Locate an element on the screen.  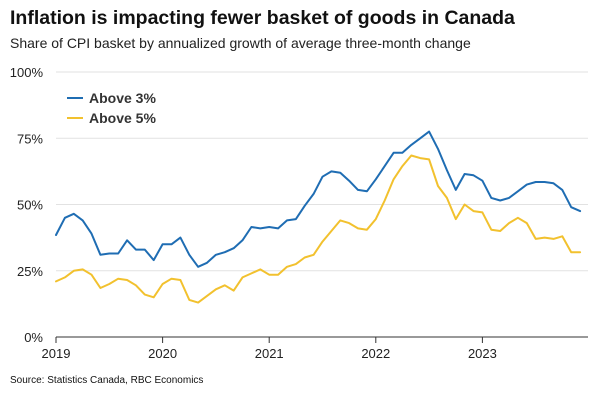
y-tick-label: 0% is located at coordinates (33, 337).